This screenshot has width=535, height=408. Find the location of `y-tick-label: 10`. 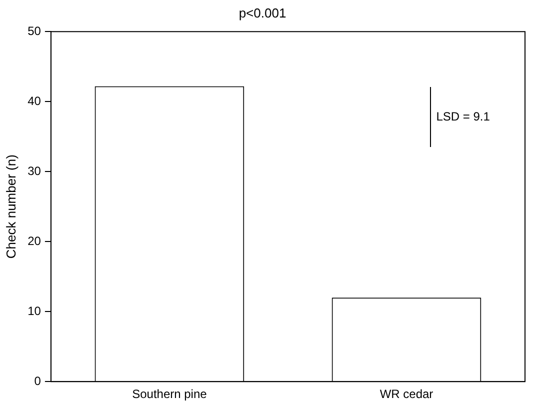

y-tick-label: 10 is located at coordinates (35, 311).